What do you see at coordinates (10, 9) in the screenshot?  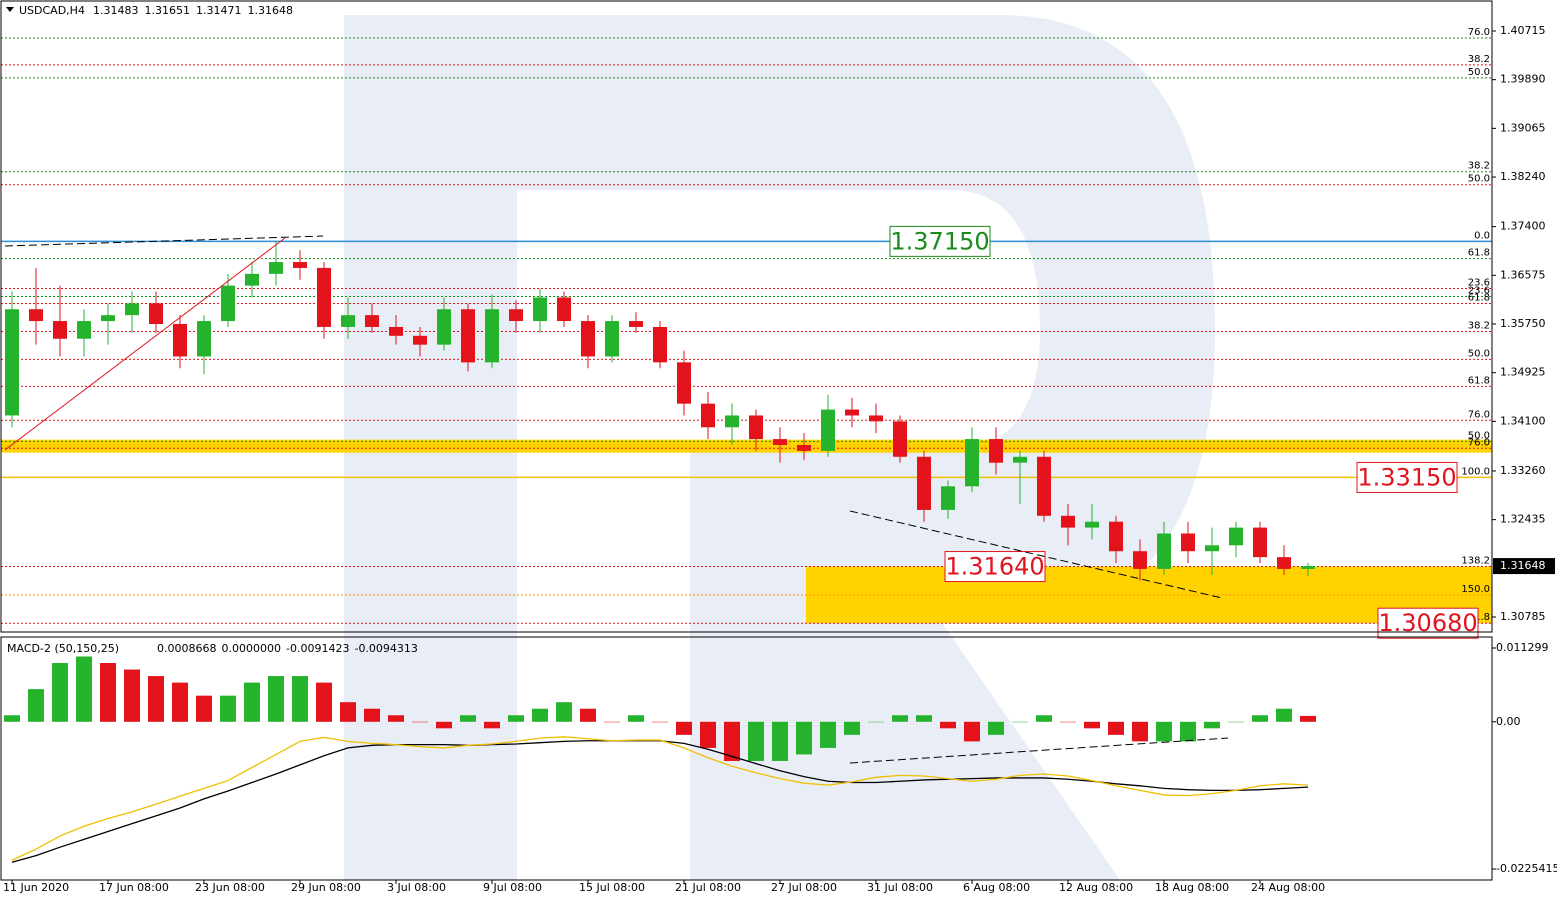 I see `menu-arrow` at bounding box center [10, 9].